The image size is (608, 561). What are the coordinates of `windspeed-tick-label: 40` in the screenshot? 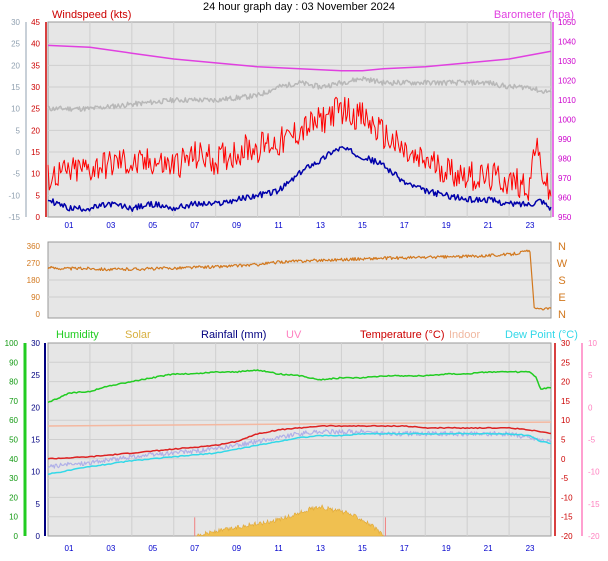 It's located at (35, 44).